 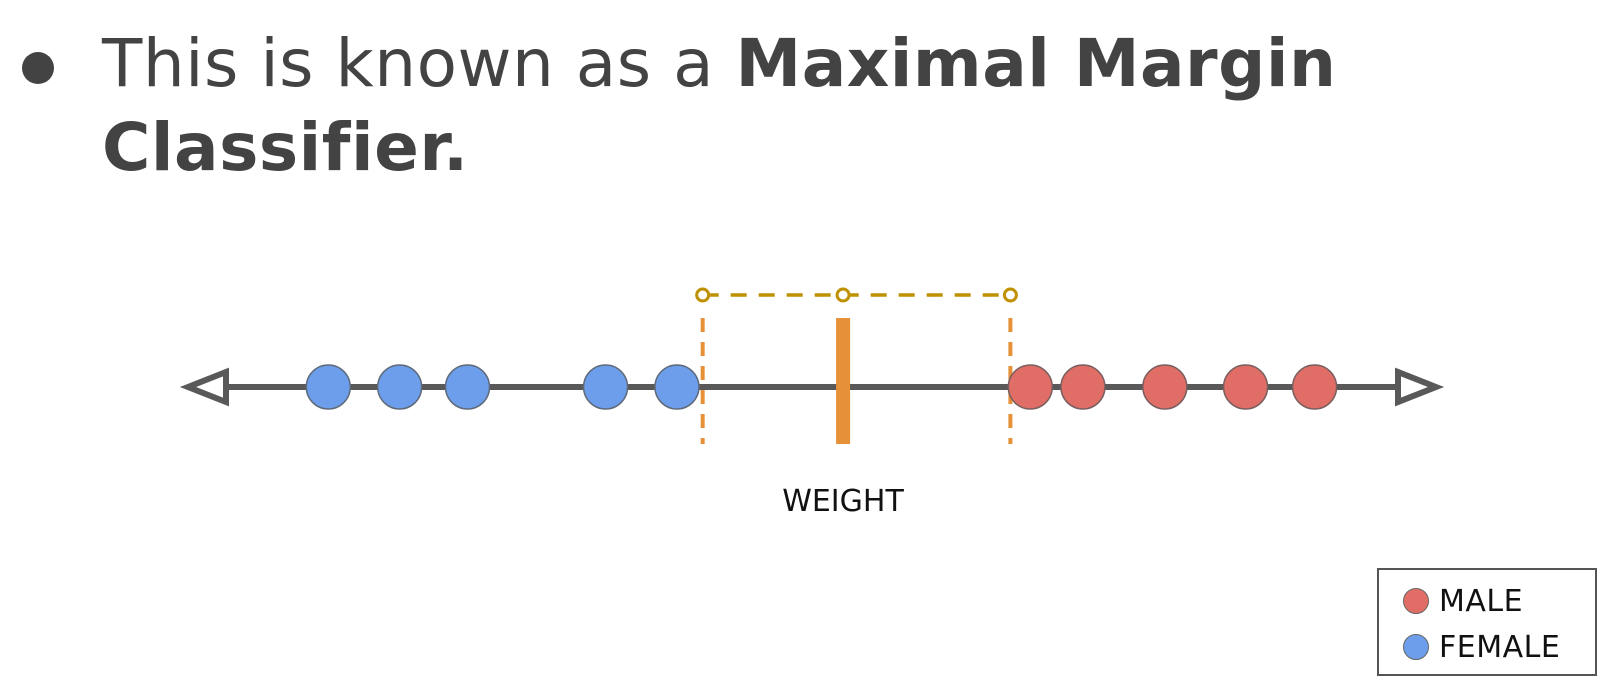 I want to click on legend: MALE FEMALE, so click(x=1487, y=622).